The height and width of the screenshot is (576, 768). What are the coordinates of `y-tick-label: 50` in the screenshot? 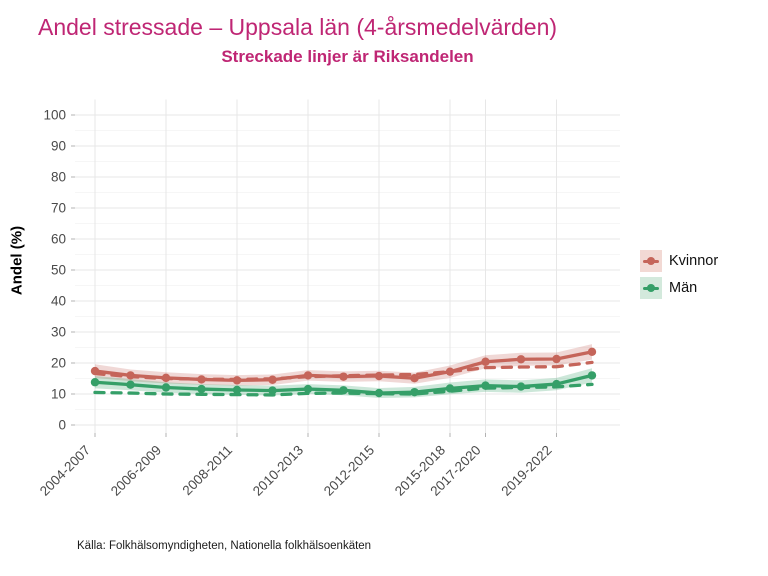 It's located at (58, 270).